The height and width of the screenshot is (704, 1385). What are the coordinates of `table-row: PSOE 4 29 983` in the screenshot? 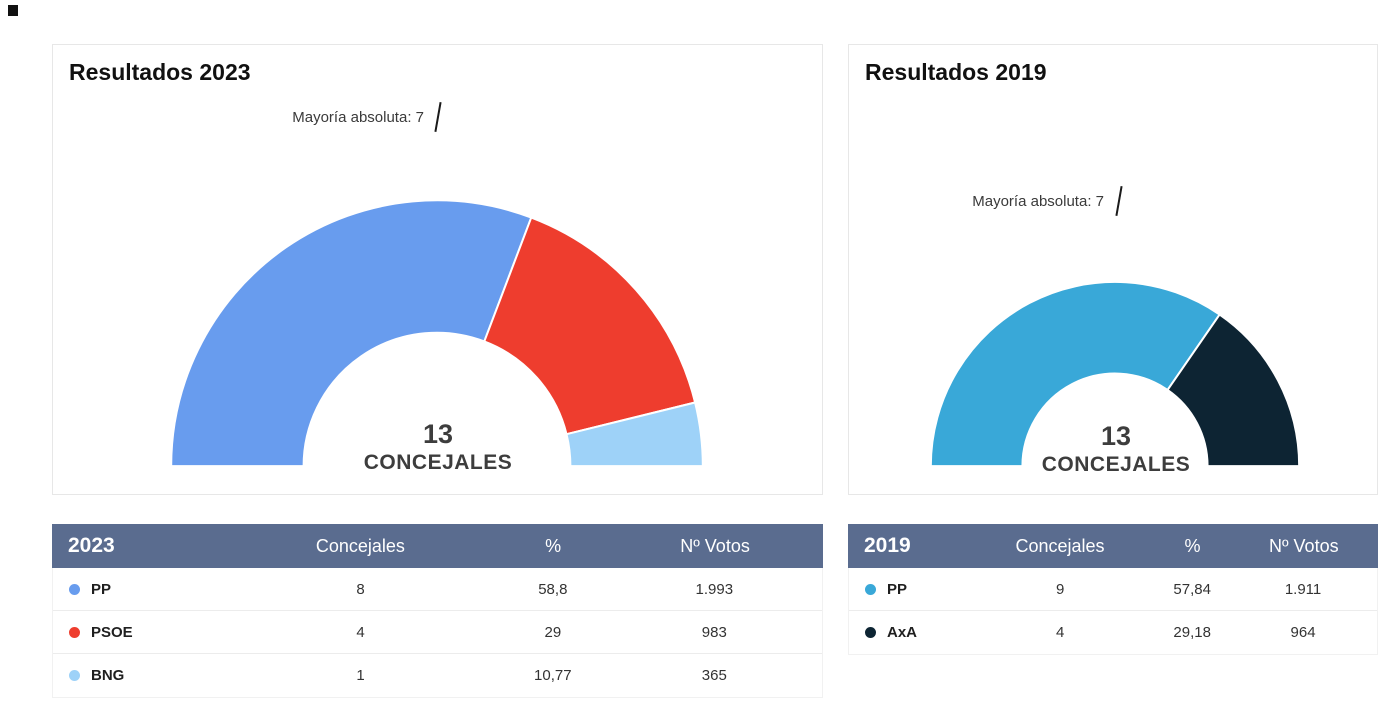 It's located at (437, 632).